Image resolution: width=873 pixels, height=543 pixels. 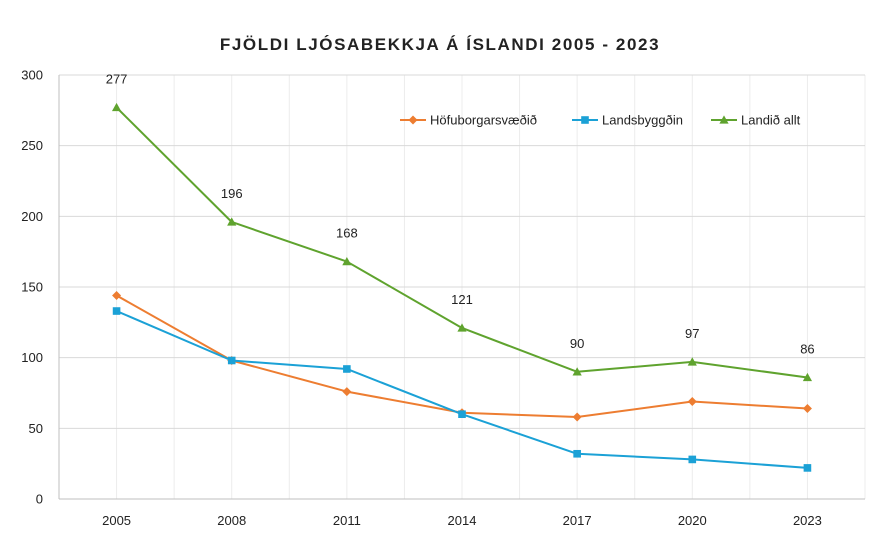 What do you see at coordinates (692, 333) in the screenshot?
I see `data-label: 97` at bounding box center [692, 333].